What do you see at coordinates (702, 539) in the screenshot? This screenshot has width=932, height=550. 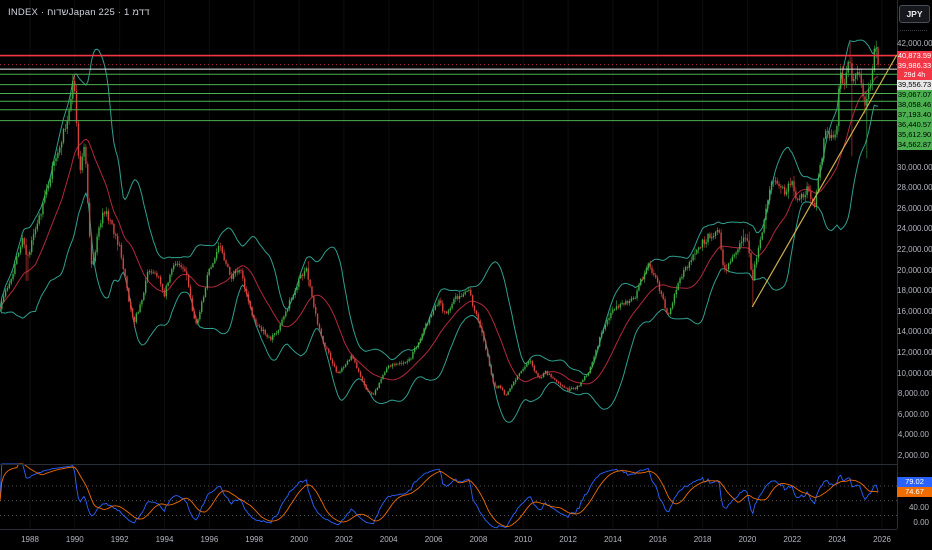 I see `year-tick-label: 2018` at bounding box center [702, 539].